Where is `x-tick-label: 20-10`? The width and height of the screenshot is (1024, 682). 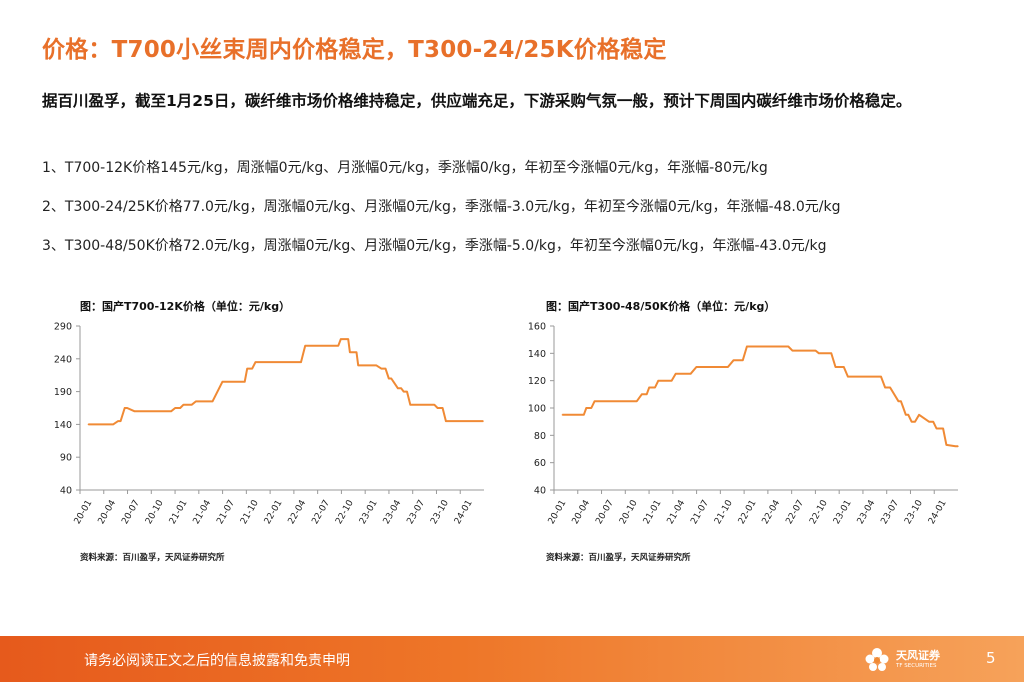 x-tick-label: 20-10 is located at coordinates (155, 512).